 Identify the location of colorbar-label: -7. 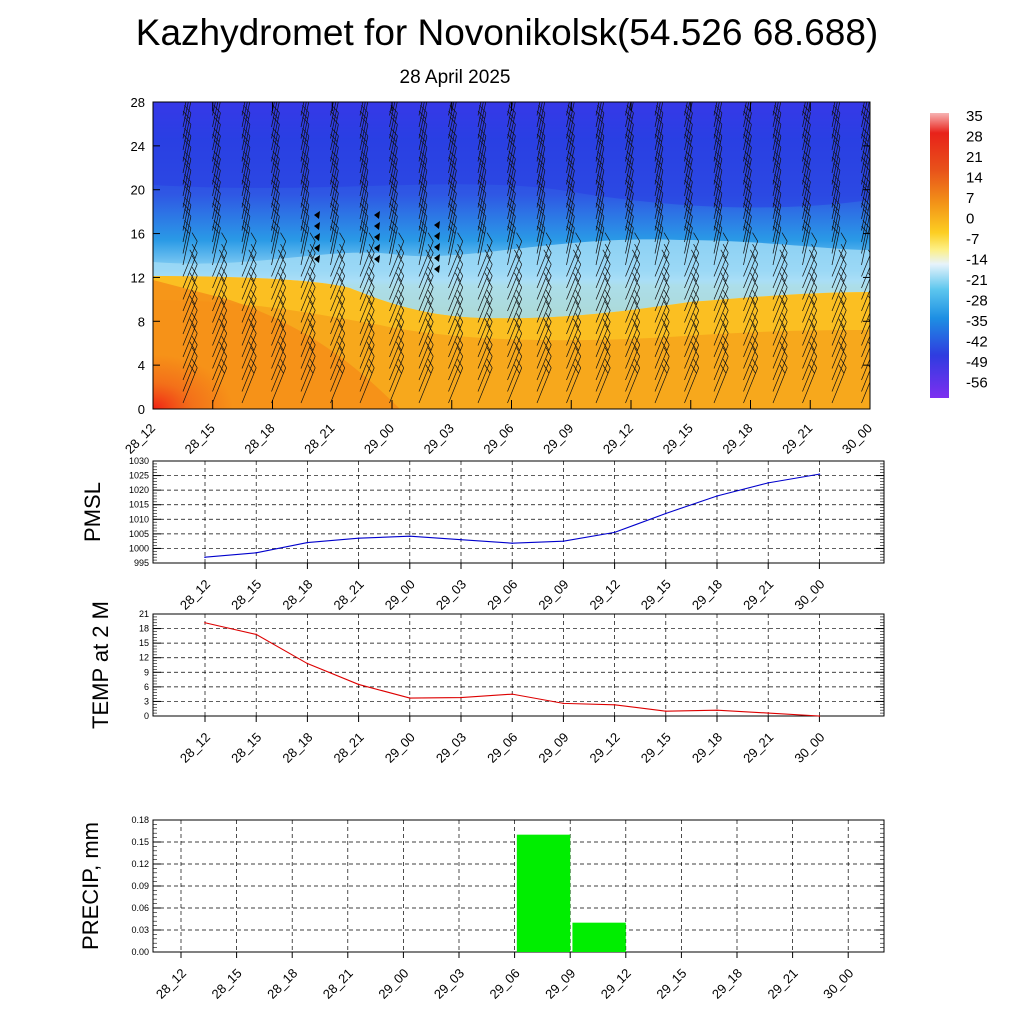
(972, 239).